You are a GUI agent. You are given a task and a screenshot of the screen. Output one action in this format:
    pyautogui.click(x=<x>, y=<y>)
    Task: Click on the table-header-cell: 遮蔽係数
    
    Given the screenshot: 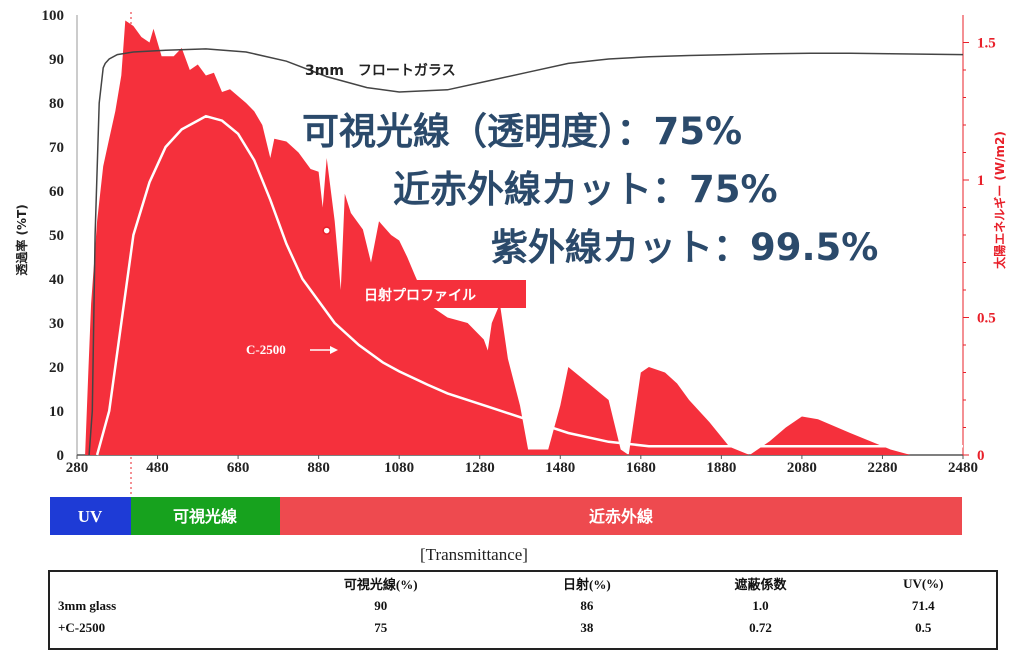 What is the action you would take?
    pyautogui.click(x=760, y=584)
    